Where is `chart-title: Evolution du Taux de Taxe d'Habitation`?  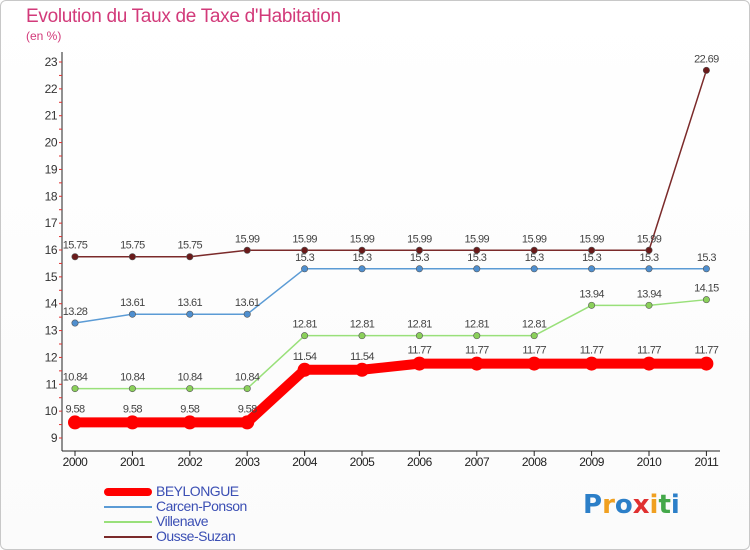 chart-title: Evolution du Taux de Taxe d'Habitation is located at coordinates (183, 16).